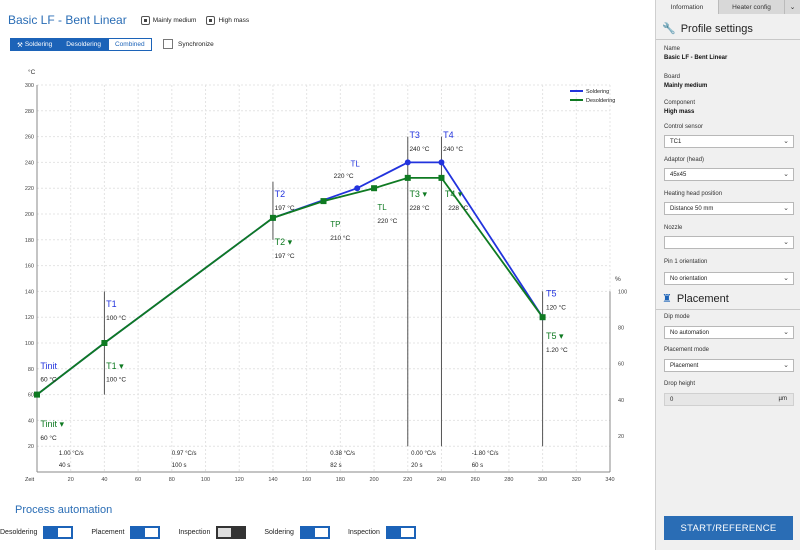 The width and height of the screenshot is (800, 550). Describe the element at coordinates (129, 44) in the screenshot. I see `mode-combined-button: Combined` at that location.